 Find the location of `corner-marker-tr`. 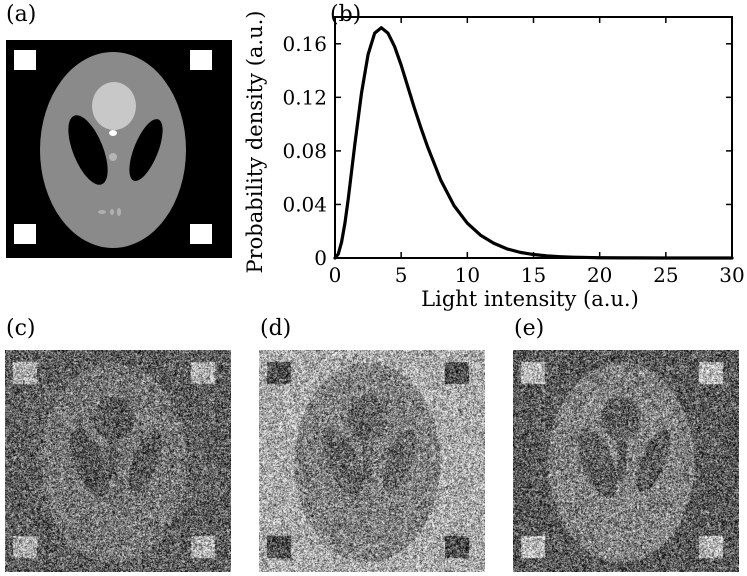

corner-marker-tr is located at coordinates (201, 60).